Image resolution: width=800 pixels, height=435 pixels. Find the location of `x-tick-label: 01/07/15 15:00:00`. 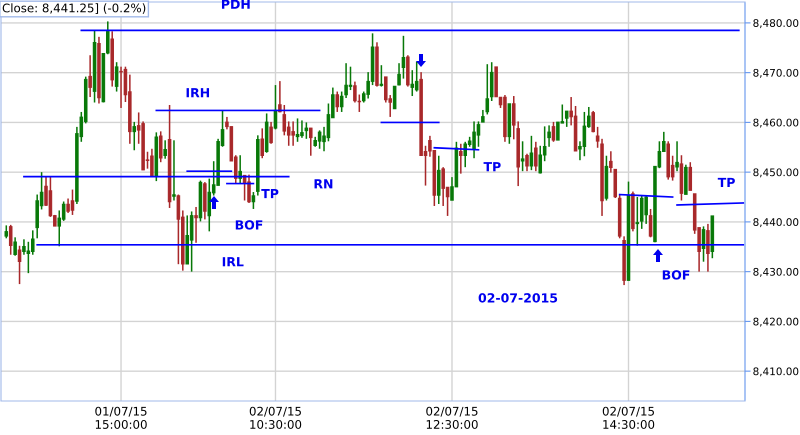

x-tick-label: 01/07/15 15:00:00 is located at coordinates (121, 417).